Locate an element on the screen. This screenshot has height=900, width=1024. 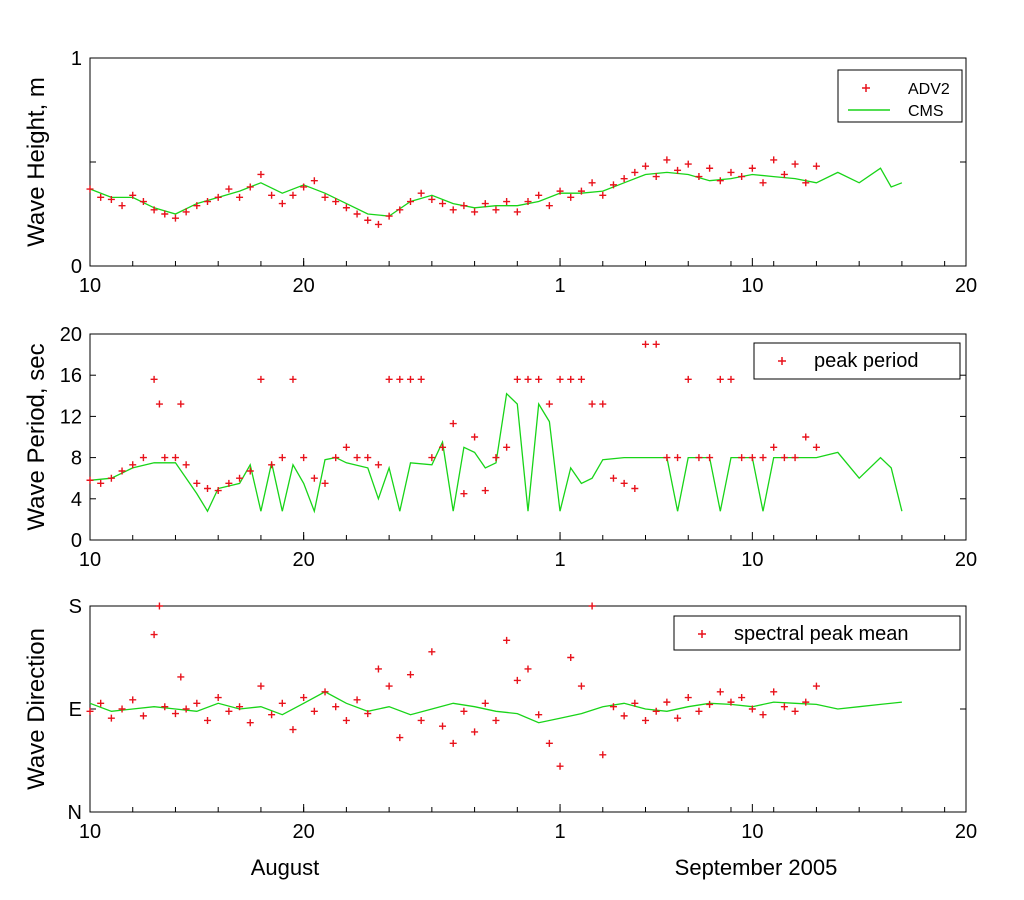
legend-label: peak period is located at coordinates (866, 361).